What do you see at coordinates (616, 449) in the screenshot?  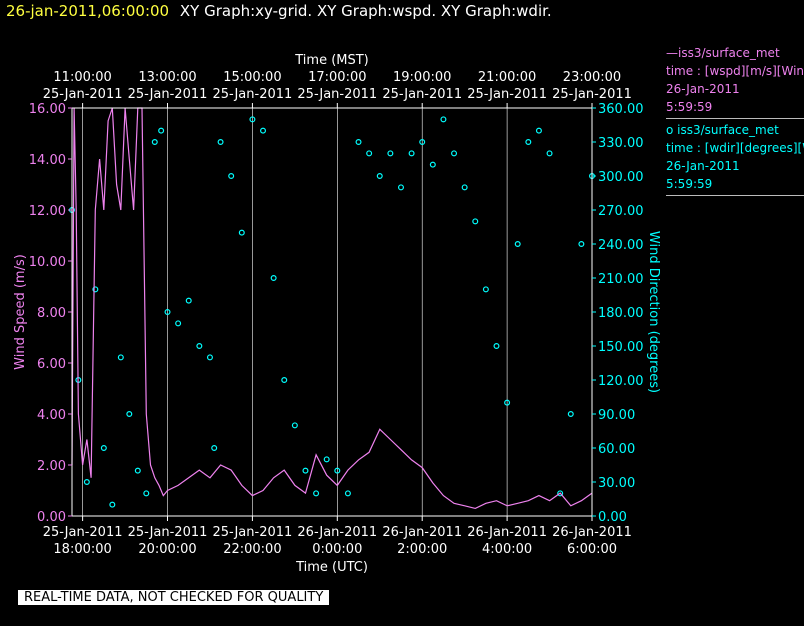 I see `right-tick-label-2: 60.00` at bounding box center [616, 449].